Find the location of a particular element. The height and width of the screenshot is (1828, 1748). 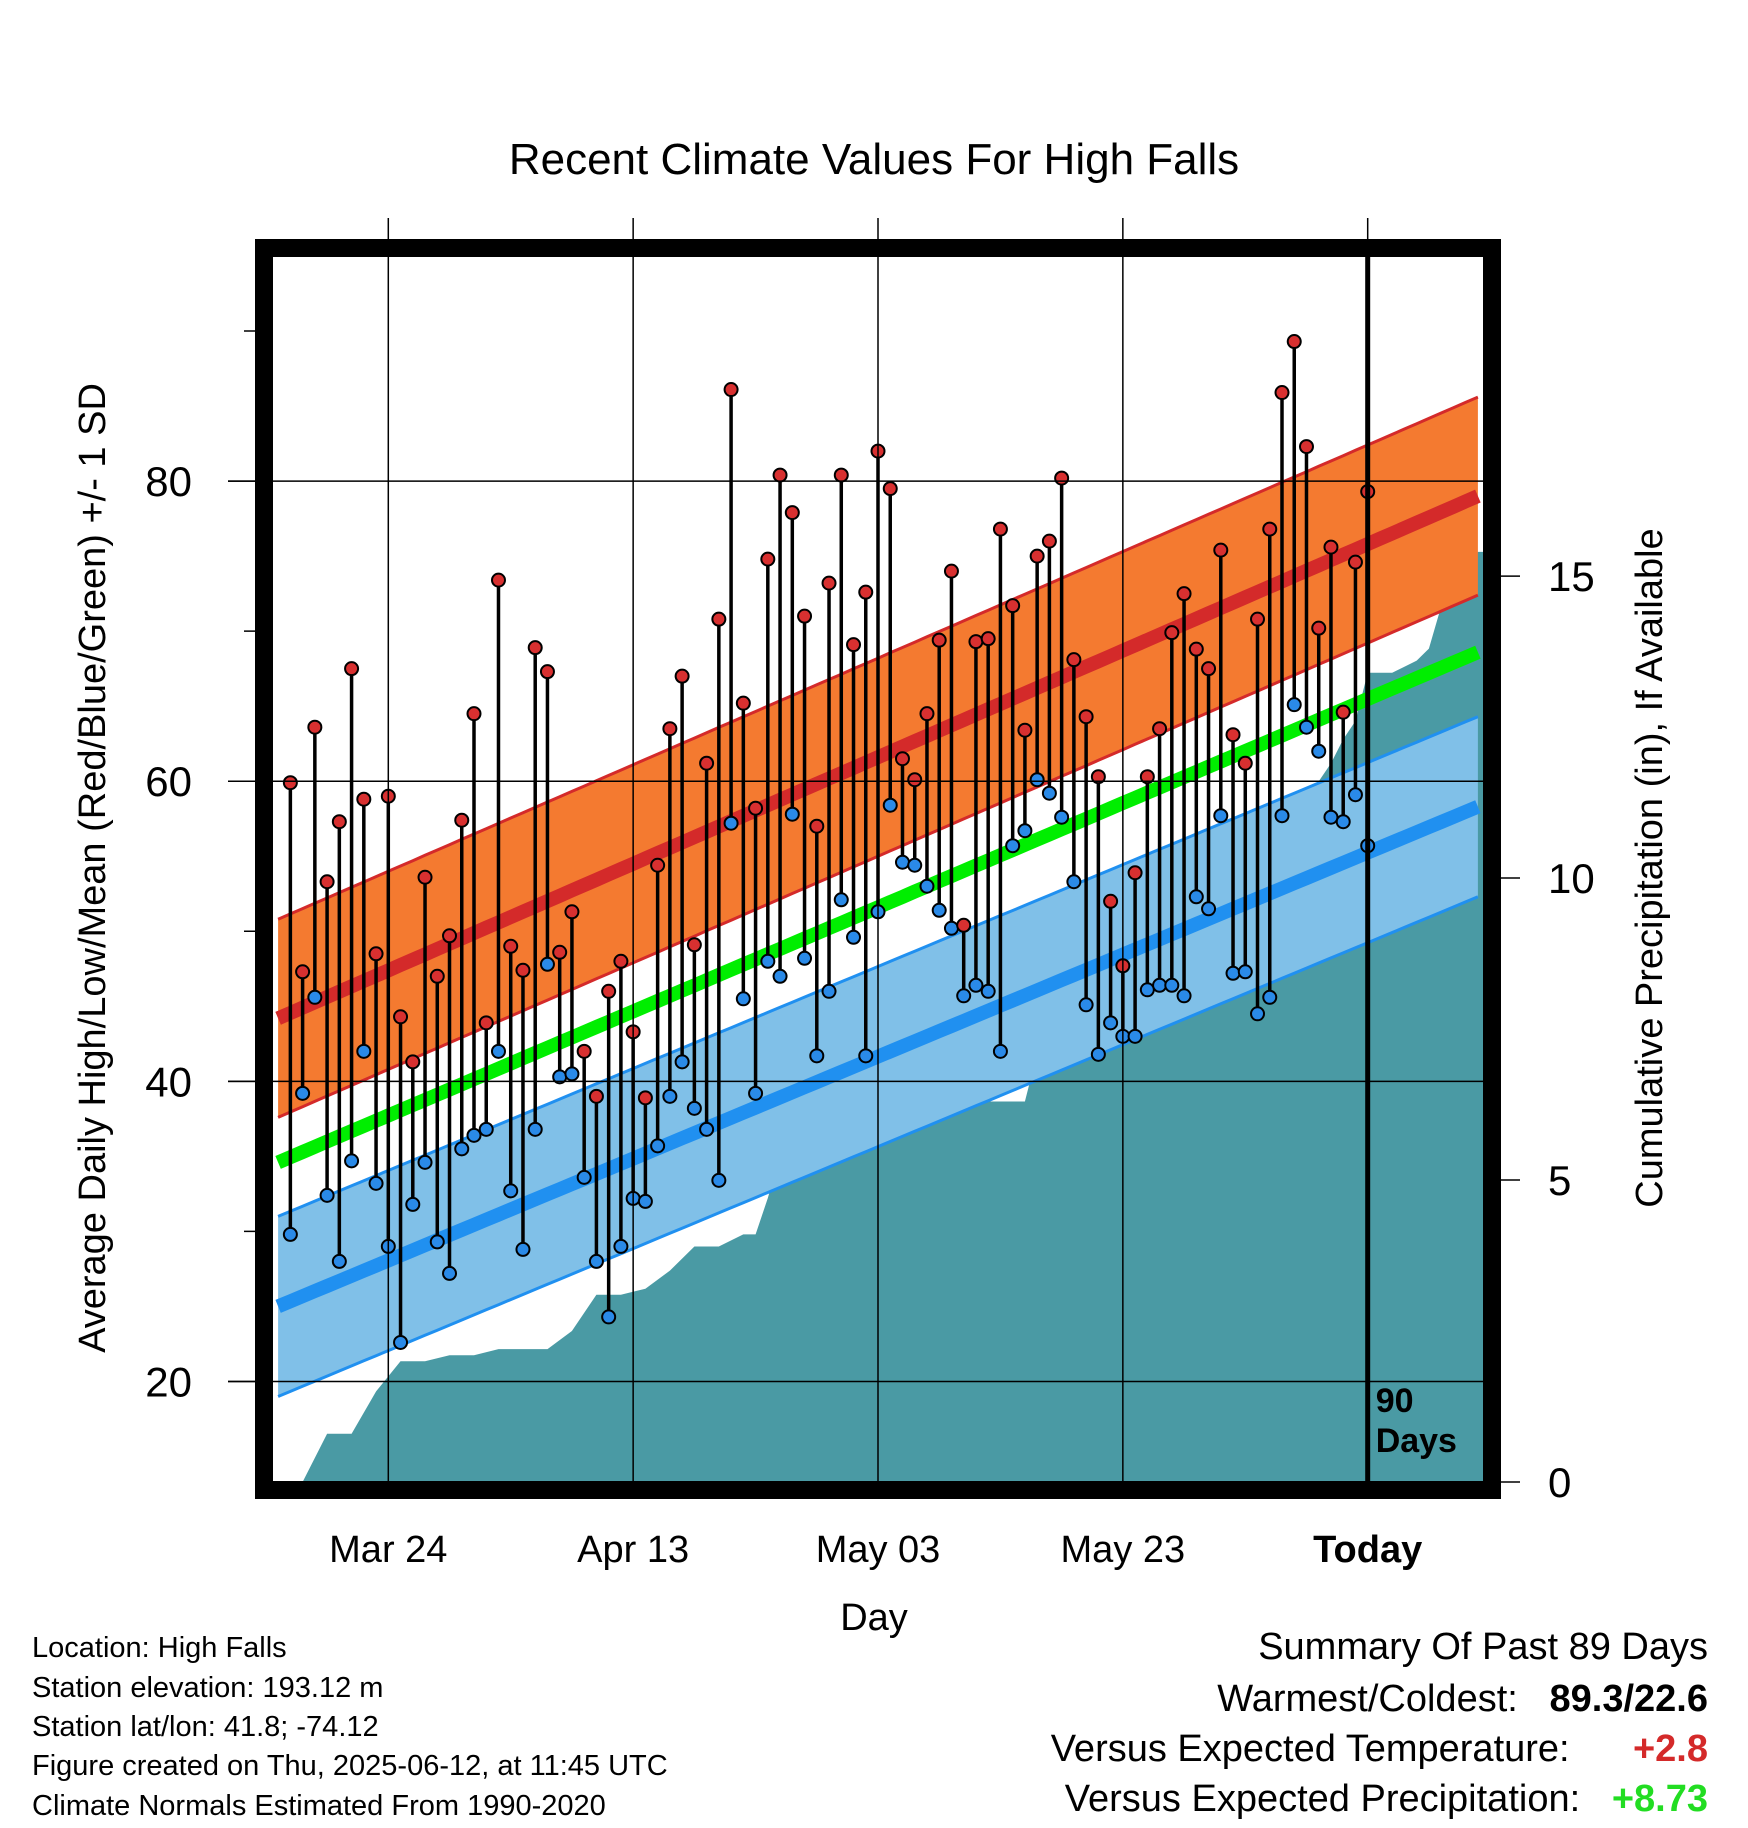

summary-precip-row: Versus Expected Precipitation: +8.73 is located at coordinates (1386, 1799).